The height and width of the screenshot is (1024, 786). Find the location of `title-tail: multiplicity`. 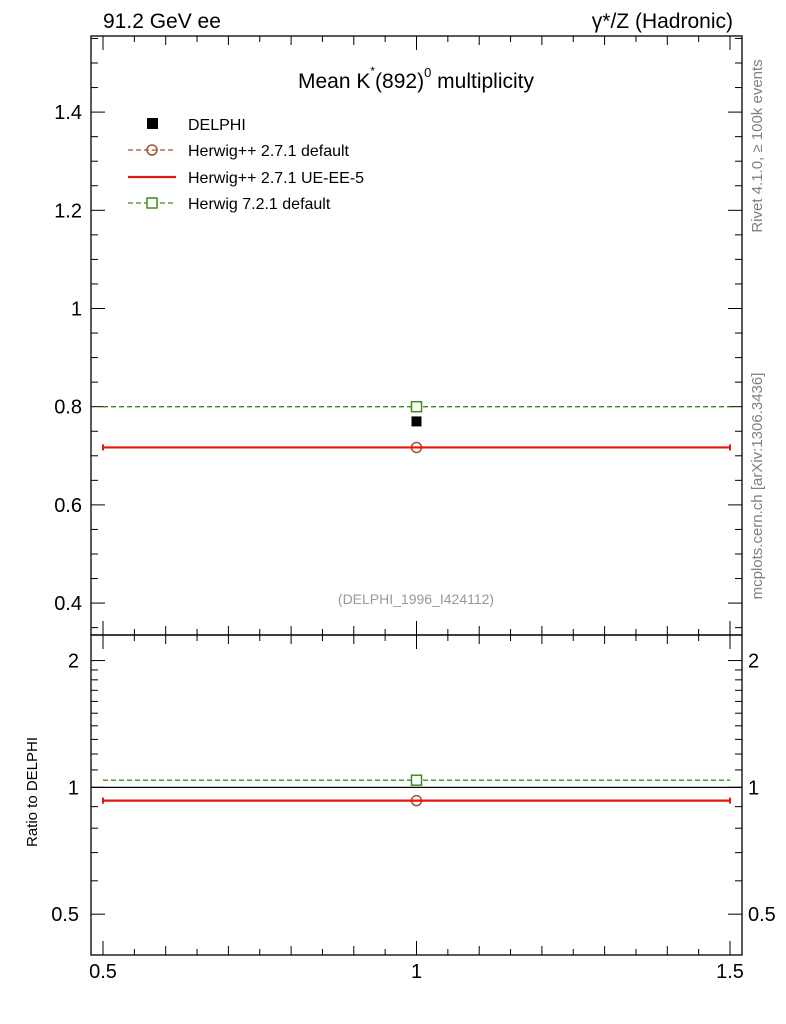

title-tail: multiplicity is located at coordinates (482, 81).